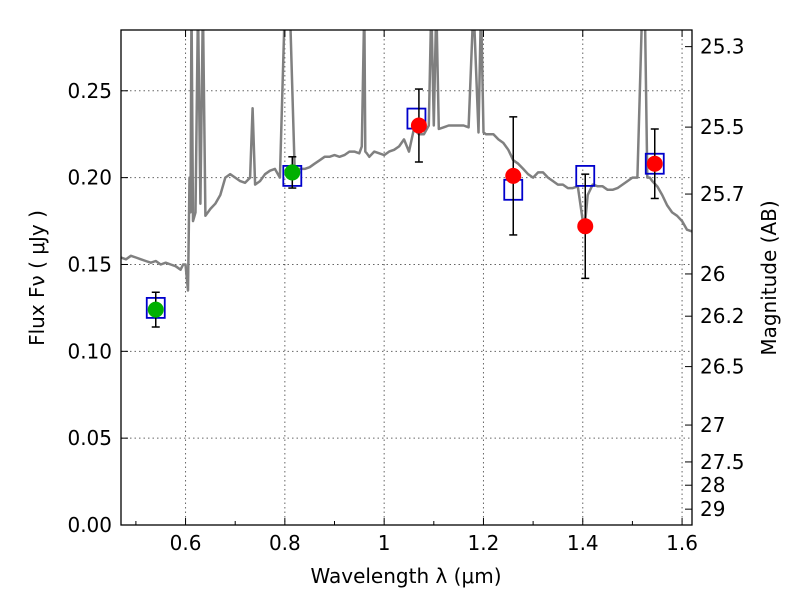  I want to click on mag-tick-label: 25.5, so click(722, 127).